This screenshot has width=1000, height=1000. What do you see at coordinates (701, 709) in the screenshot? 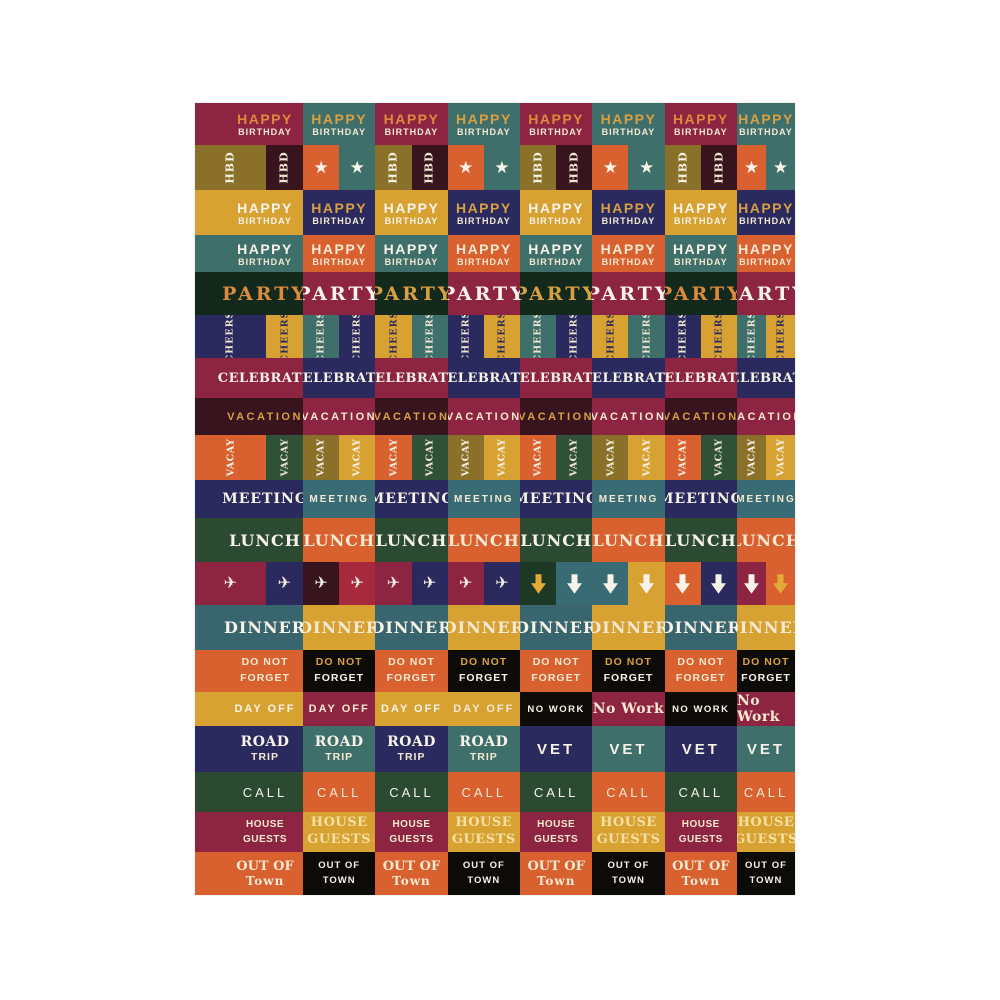
I see `sticker-text-no-work: NO WORK` at bounding box center [701, 709].